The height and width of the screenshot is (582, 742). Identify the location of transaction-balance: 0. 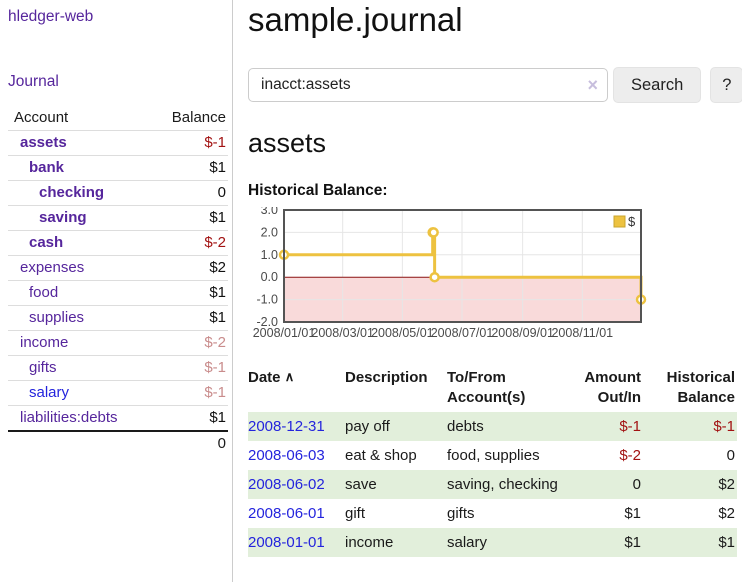
(730, 455).